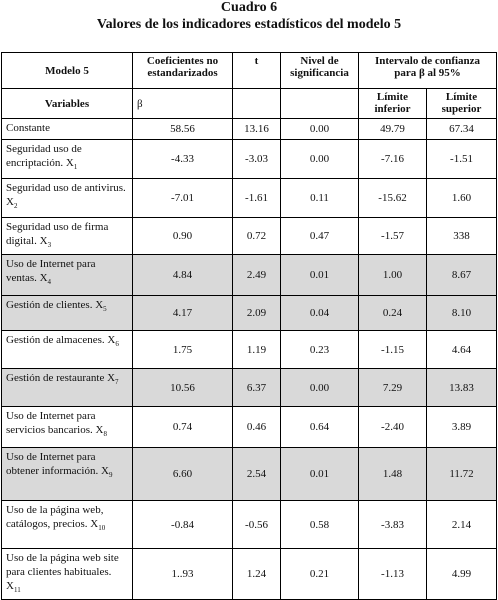 Image resolution: width=498 pixels, height=600 pixels. I want to click on row-label: Seguridad uso de encriptación. X1, so click(67, 159).